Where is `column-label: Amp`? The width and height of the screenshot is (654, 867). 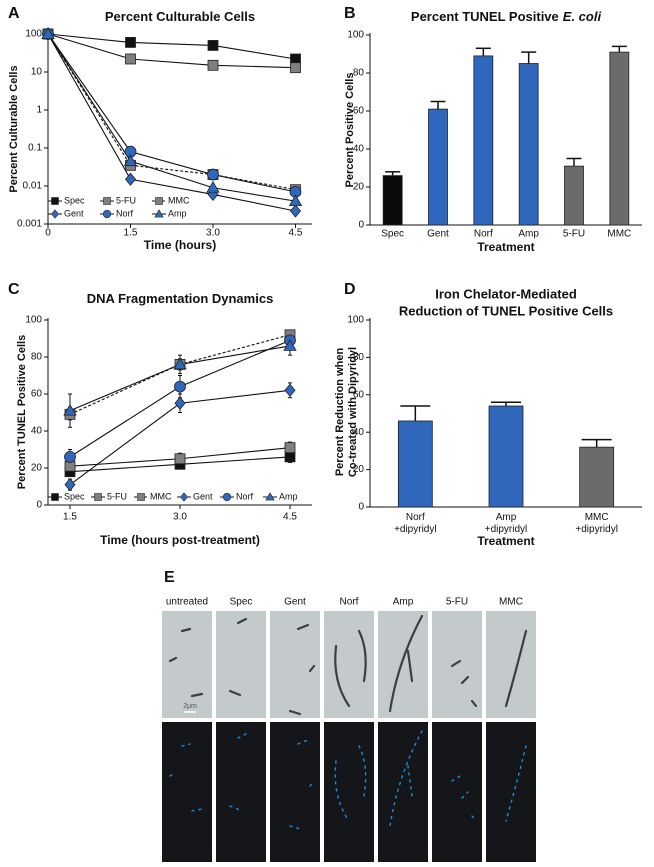
column-label: Amp is located at coordinates (403, 602).